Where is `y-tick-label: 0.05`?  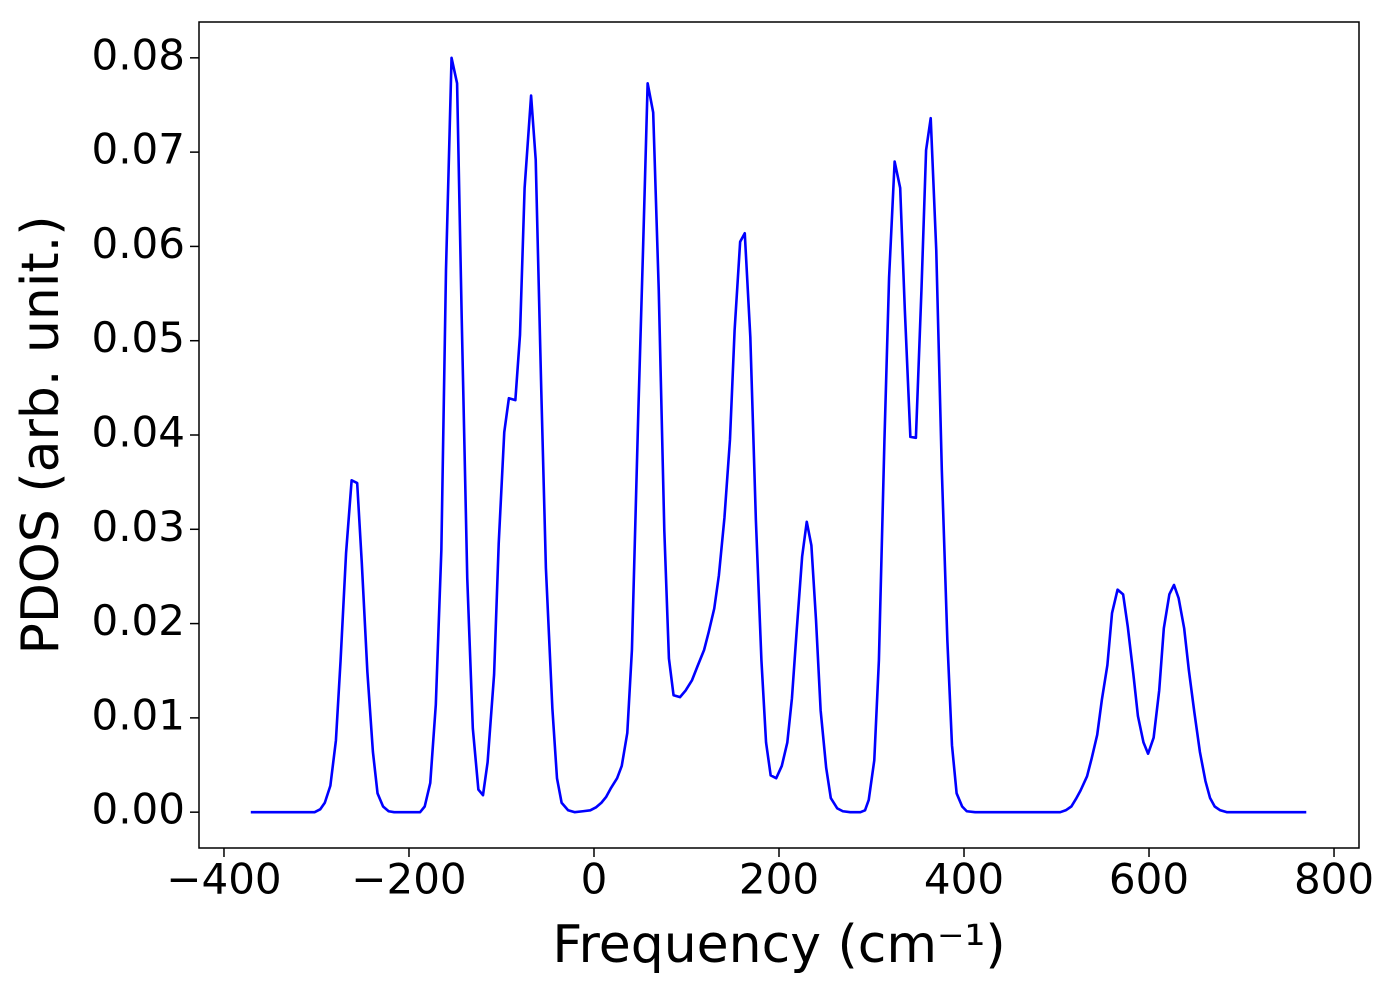 y-tick-label: 0.05 is located at coordinates (138, 337).